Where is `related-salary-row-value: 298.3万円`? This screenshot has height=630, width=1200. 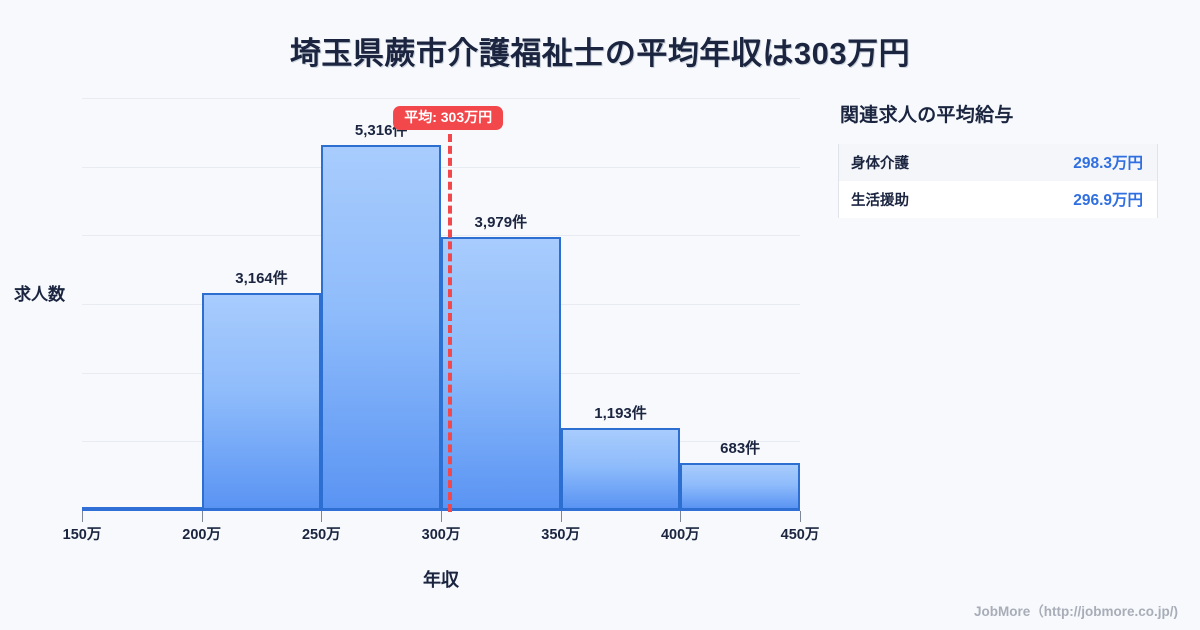
related-salary-row-value: 298.3万円 is located at coordinates (1108, 163).